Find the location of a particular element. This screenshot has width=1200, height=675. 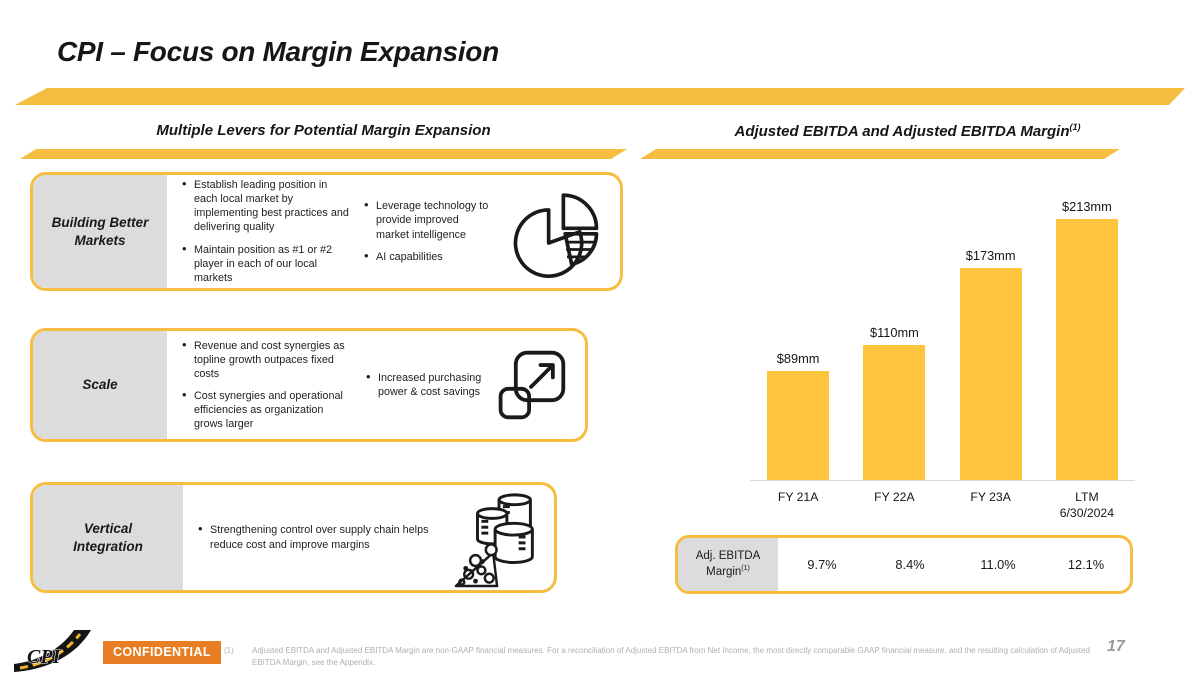

lever-label: Scale is located at coordinates (100, 385).